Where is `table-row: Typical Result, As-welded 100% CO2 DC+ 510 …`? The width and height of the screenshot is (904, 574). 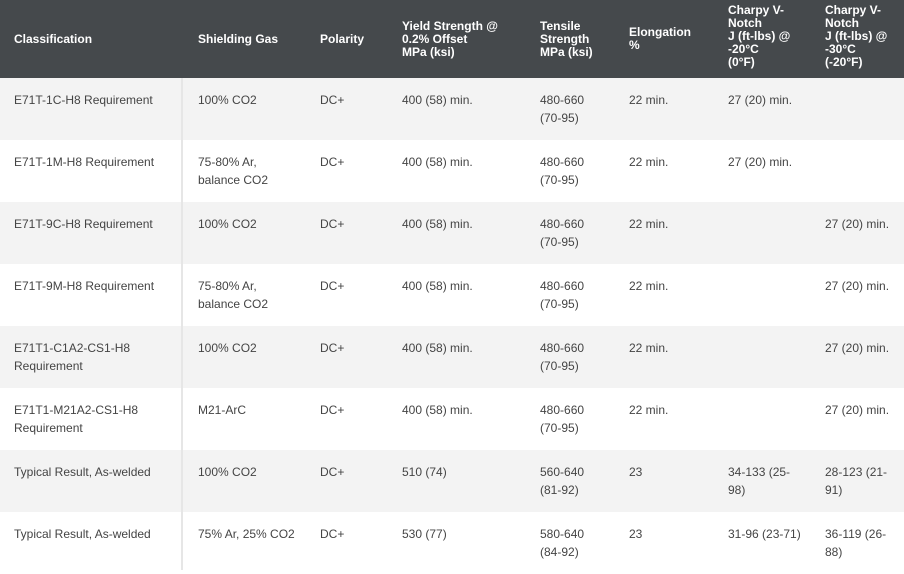
table-row: Typical Result, As-welded 100% CO2 DC+ 510 … is located at coordinates (452, 481).